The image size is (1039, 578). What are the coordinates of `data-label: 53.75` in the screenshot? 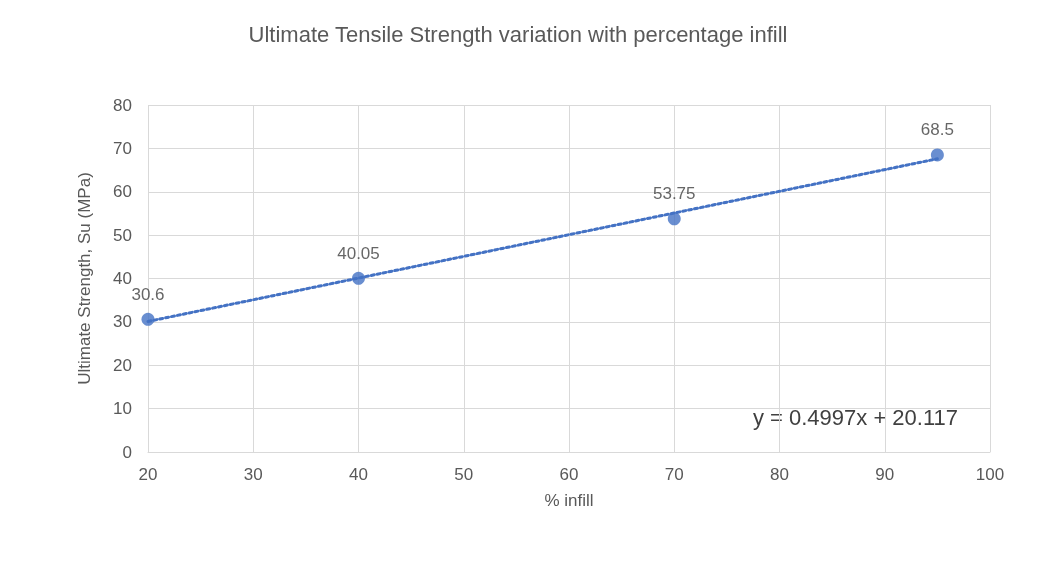 It's located at (674, 194).